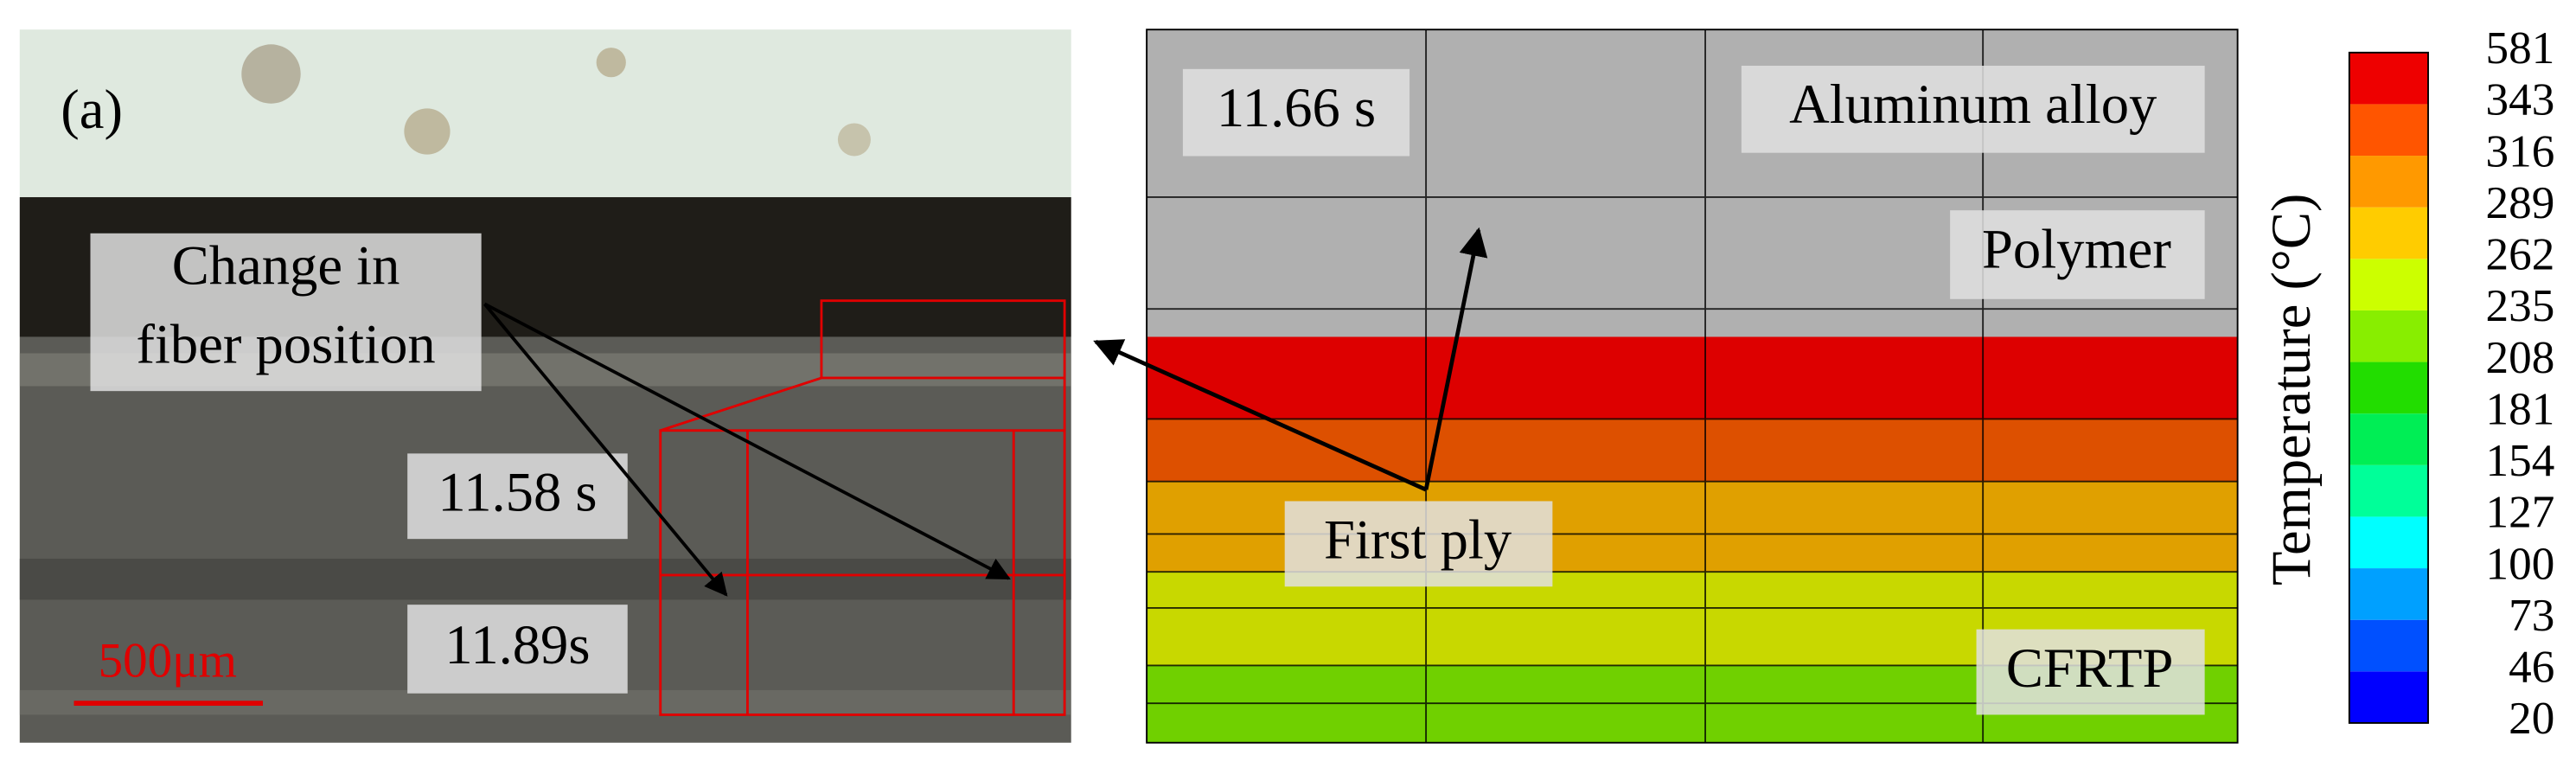 This screenshot has width=2576, height=768. I want to click on colorbar-tick-label: 154, so click(2521, 460).